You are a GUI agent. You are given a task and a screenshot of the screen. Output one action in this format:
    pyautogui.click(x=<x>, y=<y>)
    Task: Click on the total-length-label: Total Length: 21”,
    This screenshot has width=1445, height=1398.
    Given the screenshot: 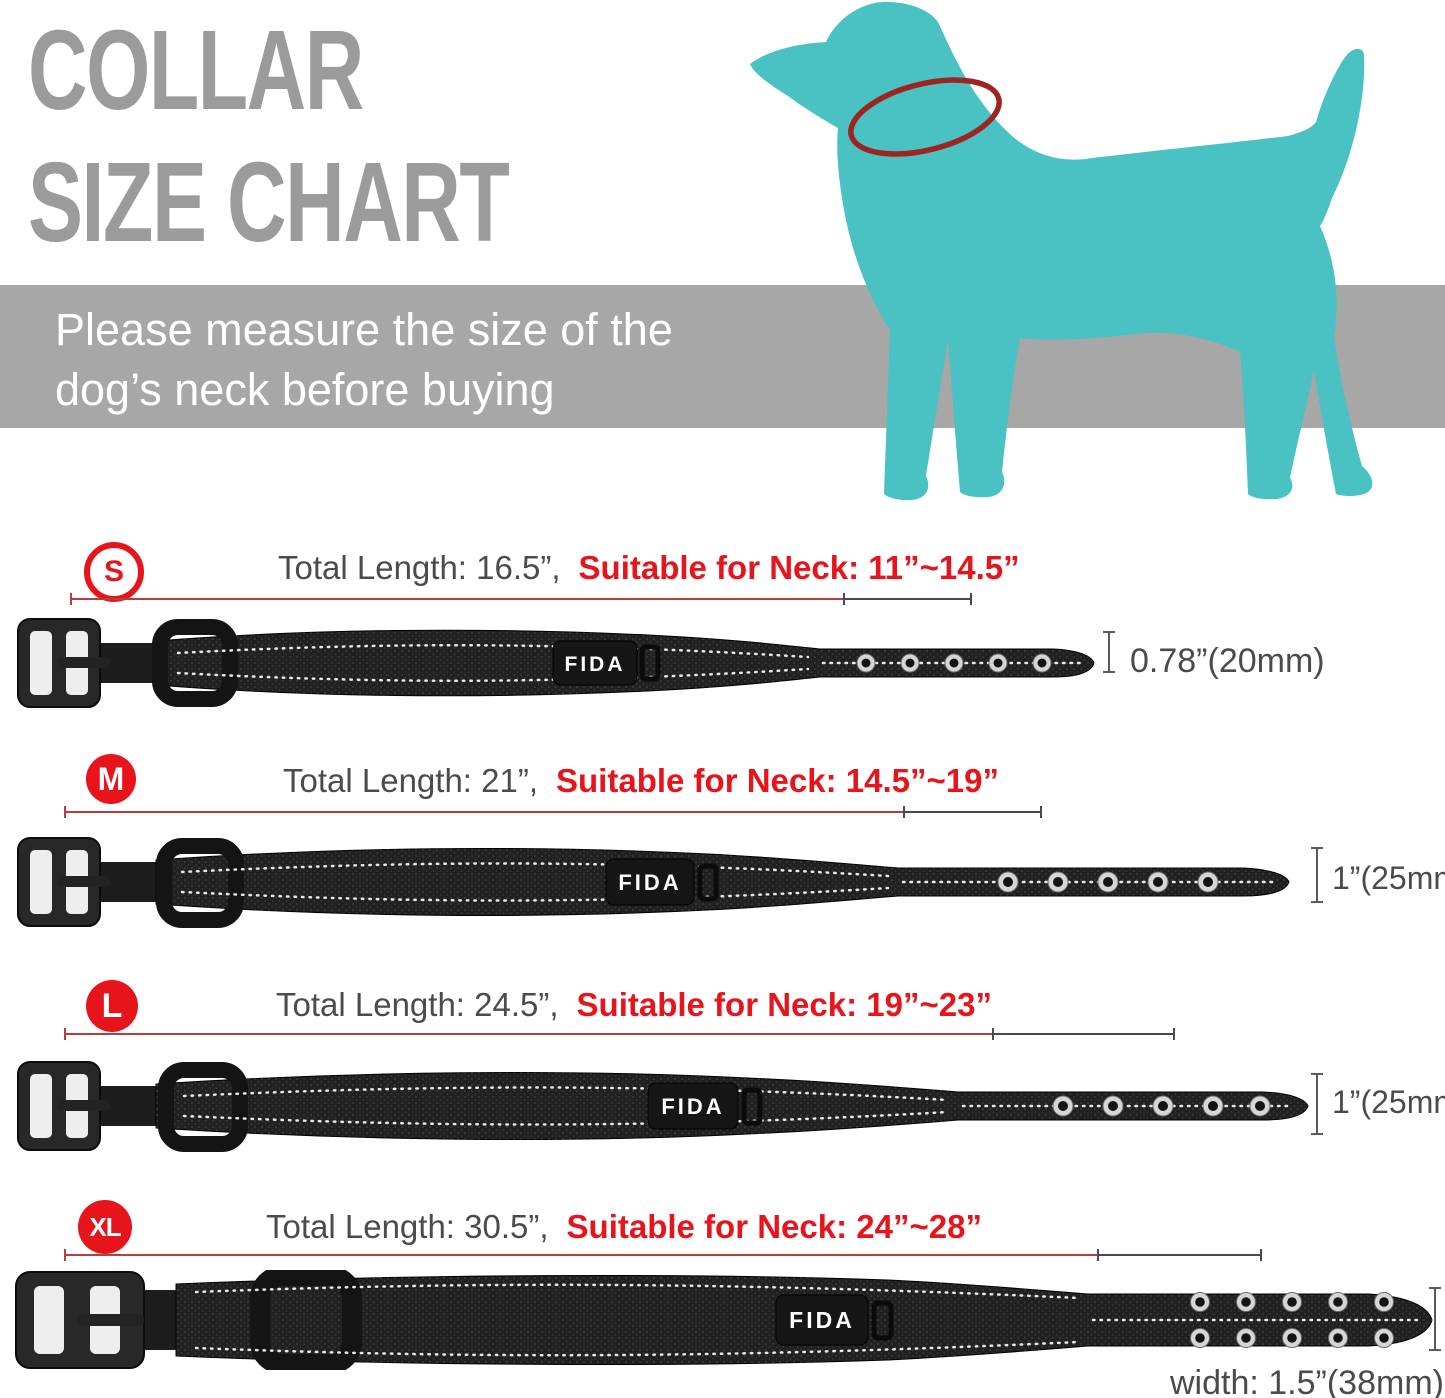 What is the action you would take?
    pyautogui.click(x=411, y=780)
    